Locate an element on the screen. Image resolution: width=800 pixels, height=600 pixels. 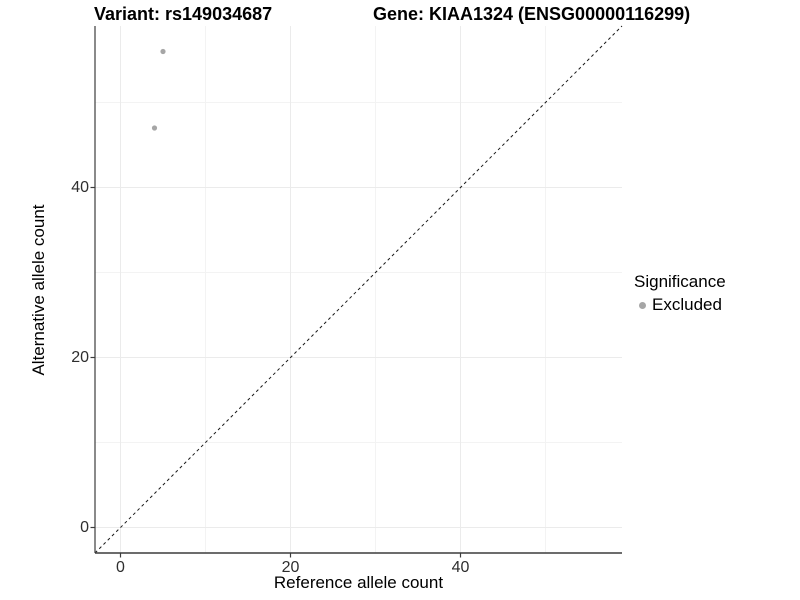
y-tick-label: 0 is located at coordinates (84, 527).